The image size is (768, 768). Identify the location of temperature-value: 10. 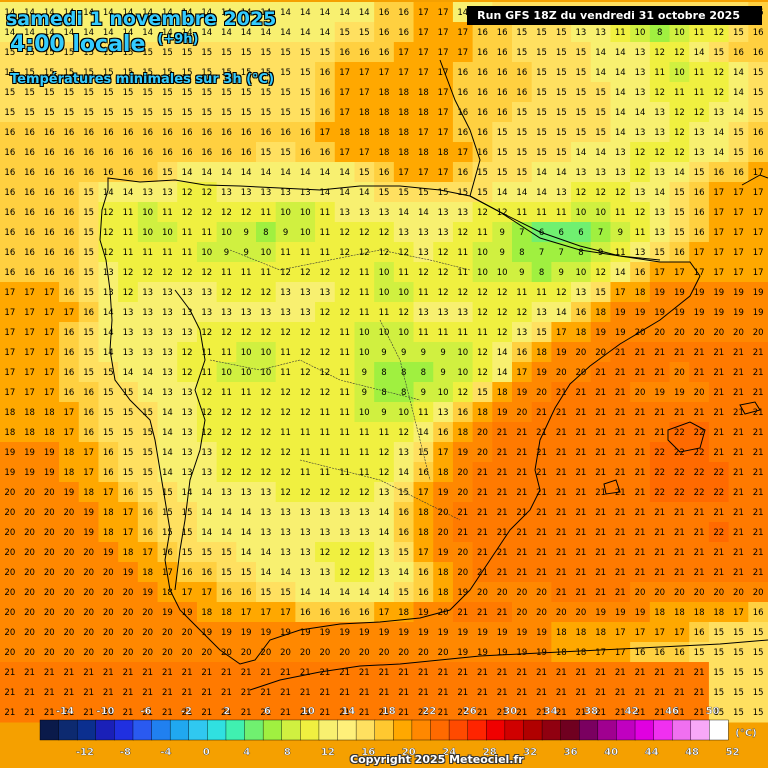
(581, 213).